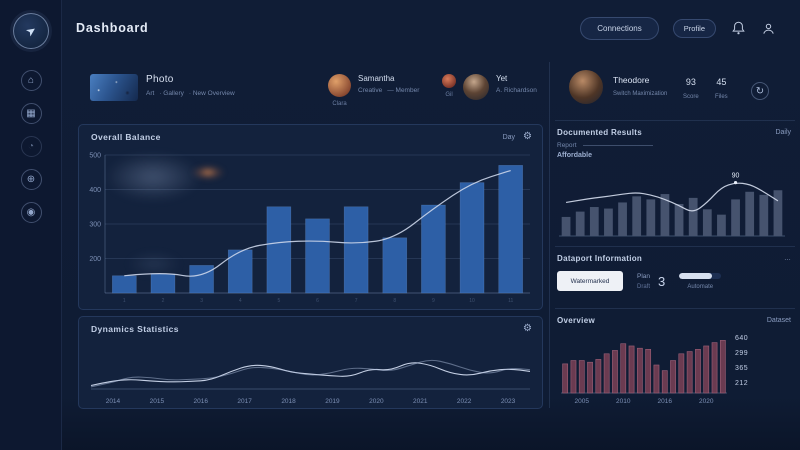 This screenshot has height=450, width=800. What do you see at coordinates (449, 95) in the screenshot?
I see `avatar-caption: Gil` at bounding box center [449, 95].